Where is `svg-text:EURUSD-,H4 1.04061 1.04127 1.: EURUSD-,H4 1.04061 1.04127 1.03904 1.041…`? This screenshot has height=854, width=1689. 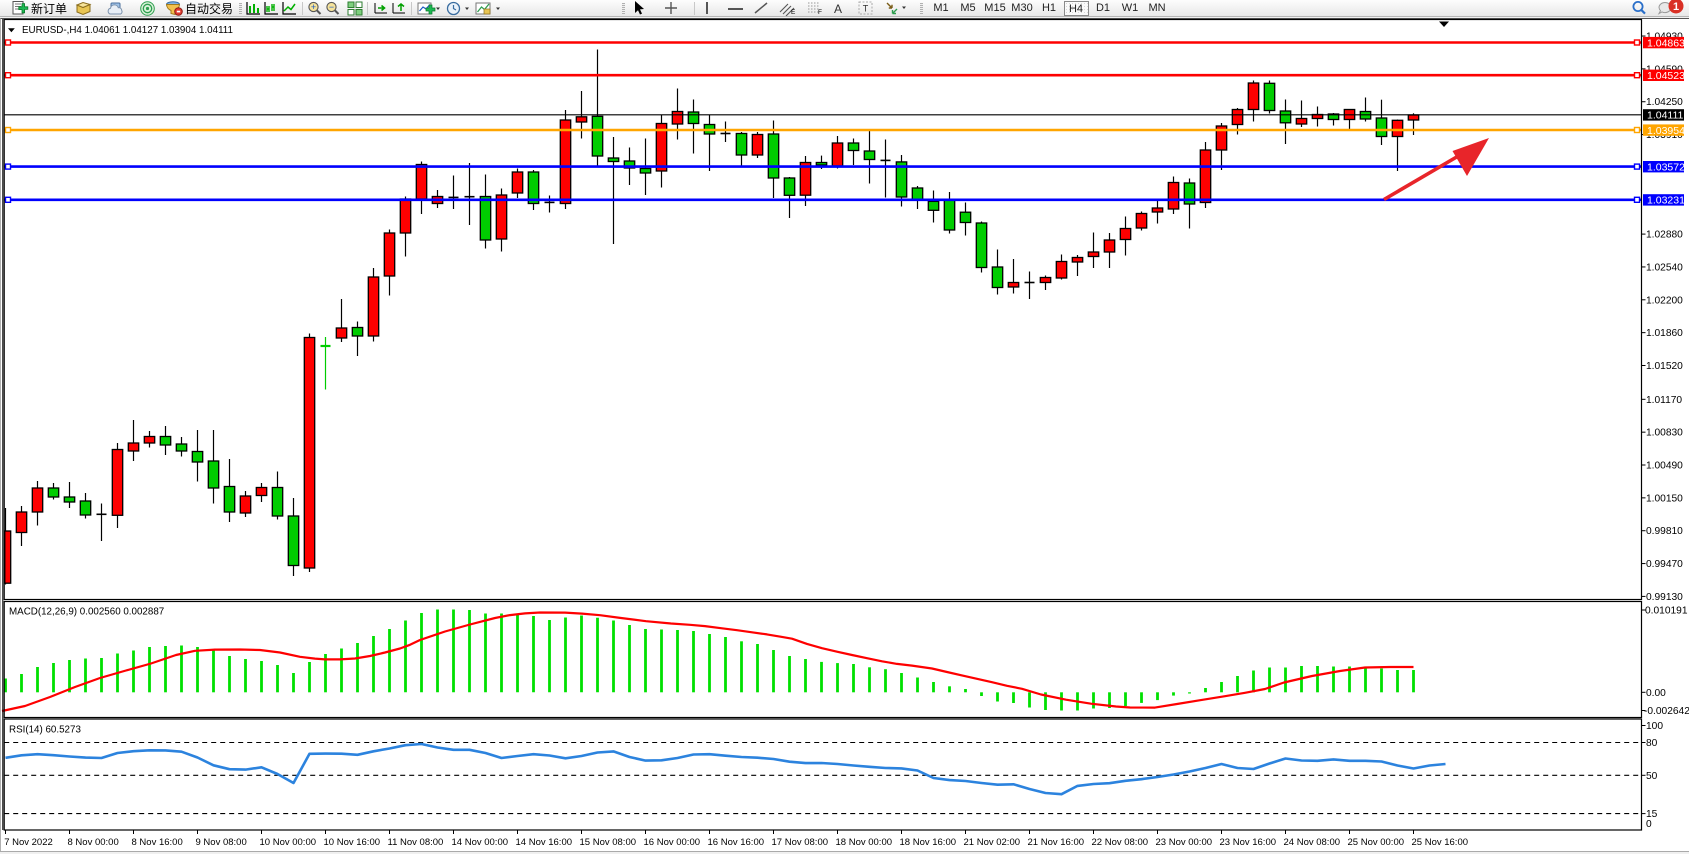
svg-text:EURUSD-,H4 1.04061 1.04127 1.: EURUSD-,H4 1.04061 1.04127 1.03904 1.041… is located at coordinates (127, 30).